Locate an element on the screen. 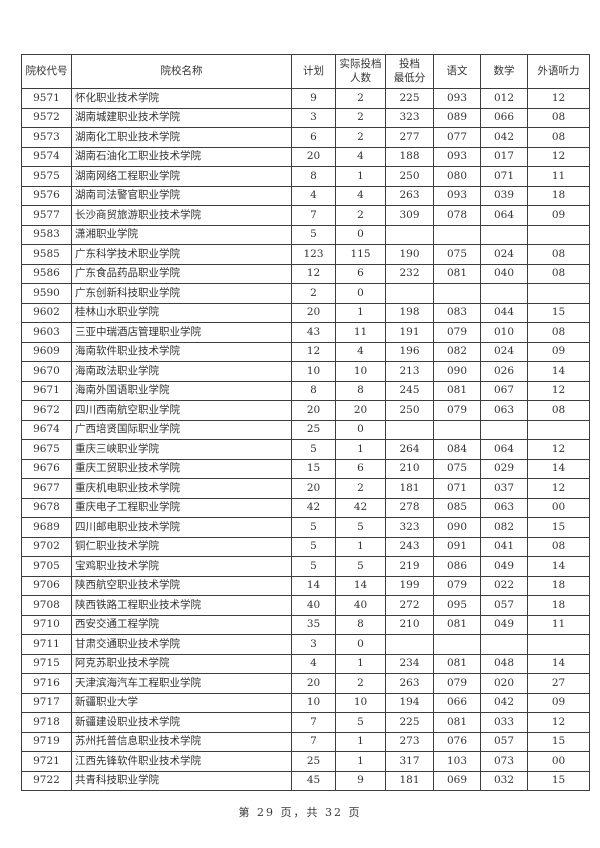  chinese-score-cell: 090 is located at coordinates (457, 371).